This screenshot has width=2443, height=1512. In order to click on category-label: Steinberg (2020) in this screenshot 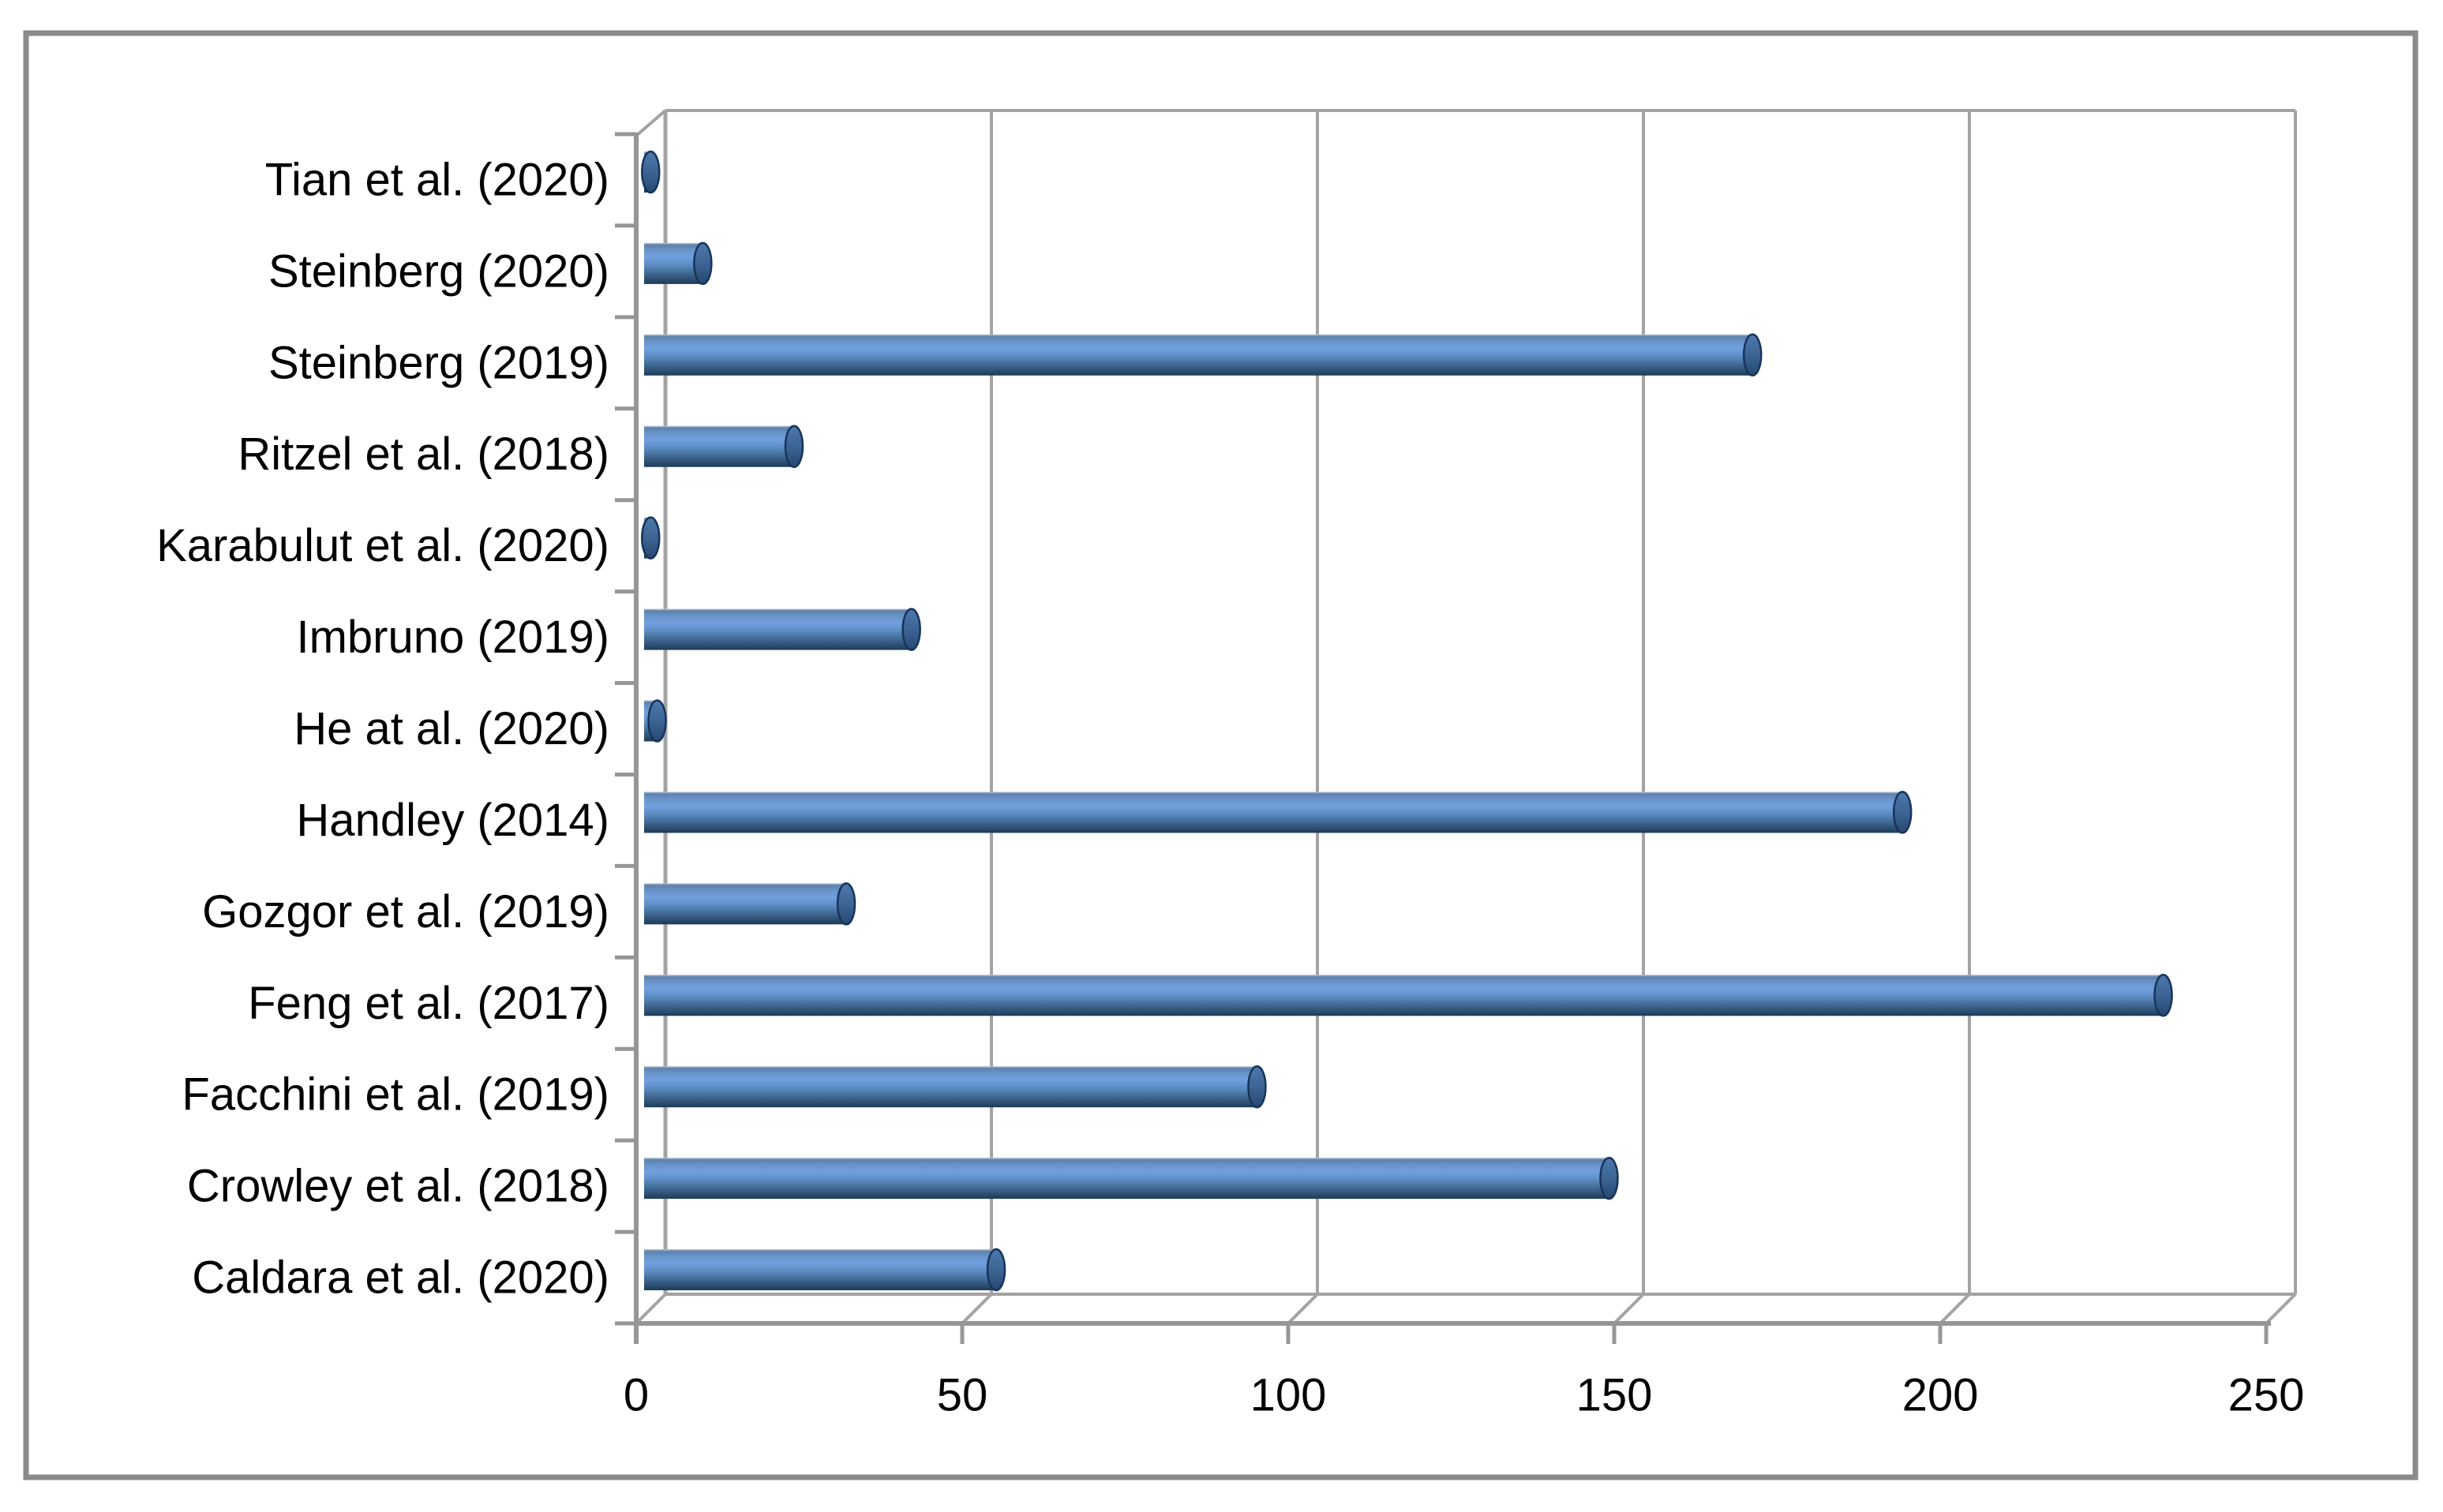, I will do `click(438, 271)`.